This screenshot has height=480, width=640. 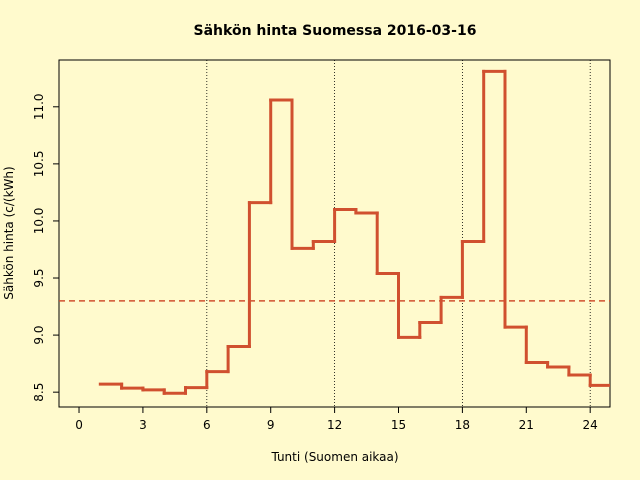 What do you see at coordinates (462, 425) in the screenshot?
I see `x-tick-label: 18` at bounding box center [462, 425].